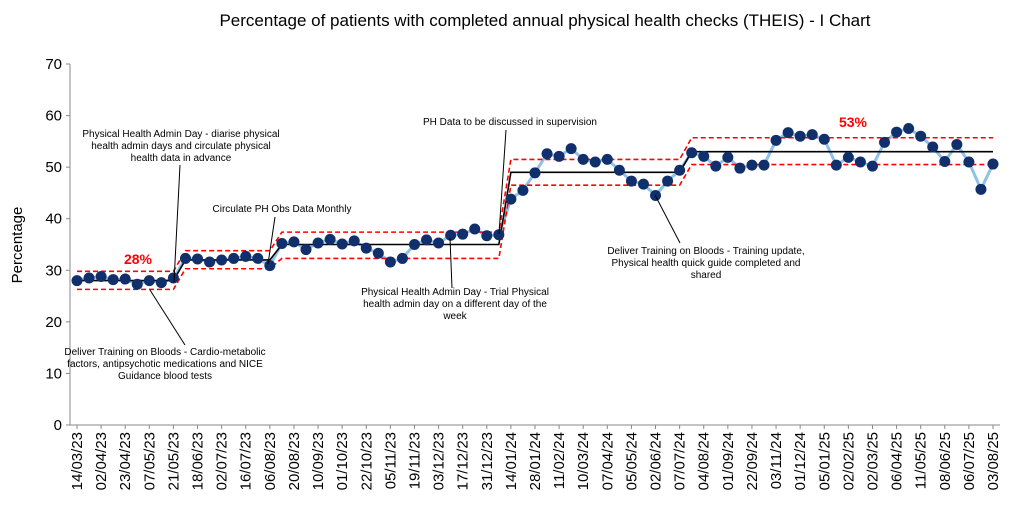 The height and width of the screenshot is (508, 1024). What do you see at coordinates (366, 461) in the screenshot?
I see `x-tick-label: 22/10/23` at bounding box center [366, 461].